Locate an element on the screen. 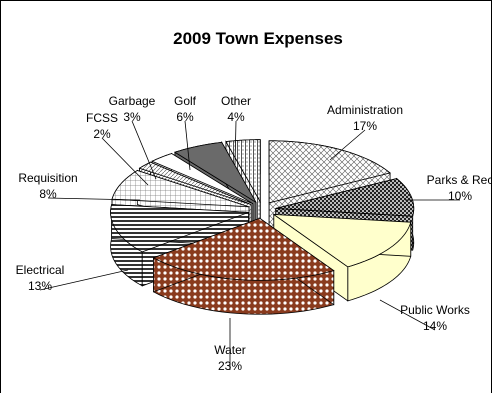 Image resolution: width=492 pixels, height=393 pixels. slice-label-percent-water: 23% is located at coordinates (230, 366).